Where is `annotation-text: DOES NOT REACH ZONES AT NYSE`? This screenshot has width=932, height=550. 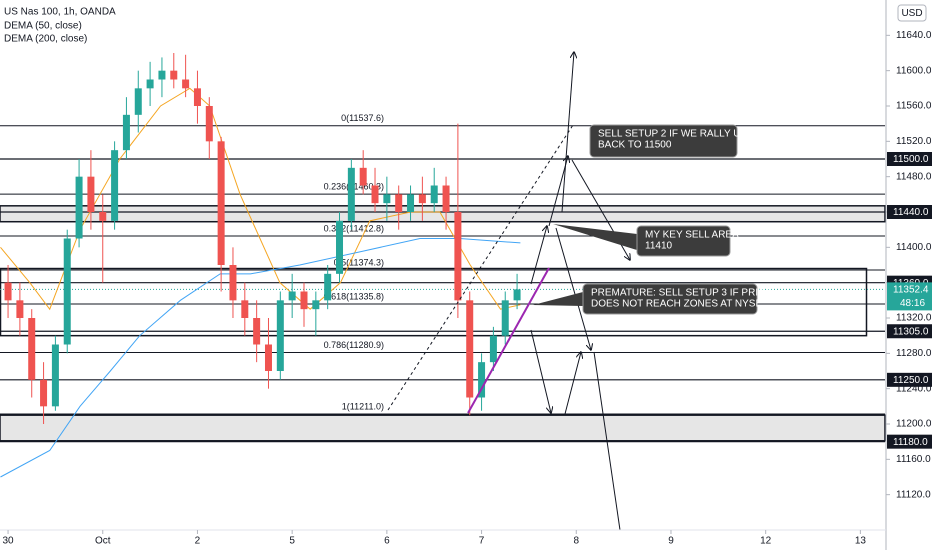 annotation-text: DOES NOT REACH ZONES AT NYSE is located at coordinates (676, 304).